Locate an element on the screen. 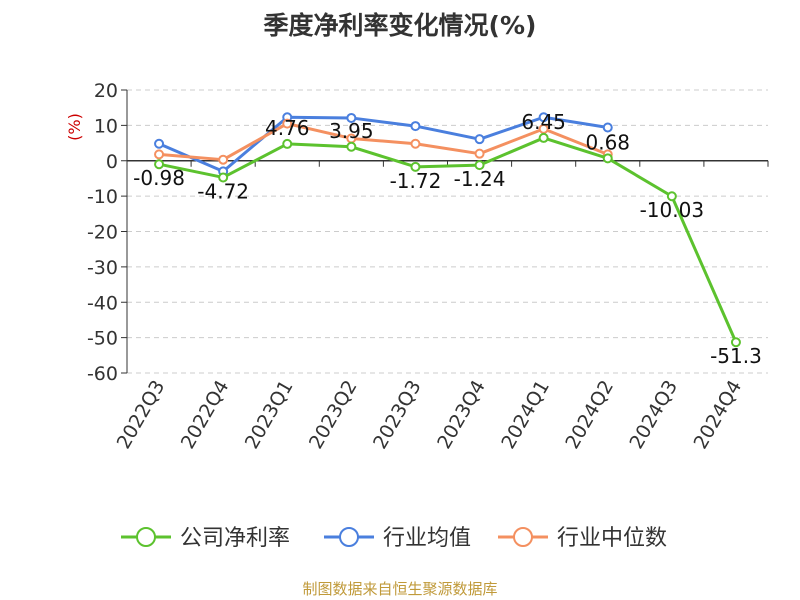  legend: 公司净利率 行业均值 行业中位数 is located at coordinates (394, 538).